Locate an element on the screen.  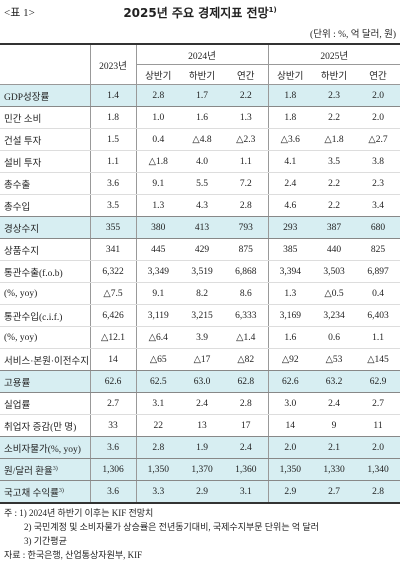
cell: 13 is located at coordinates (202, 425).